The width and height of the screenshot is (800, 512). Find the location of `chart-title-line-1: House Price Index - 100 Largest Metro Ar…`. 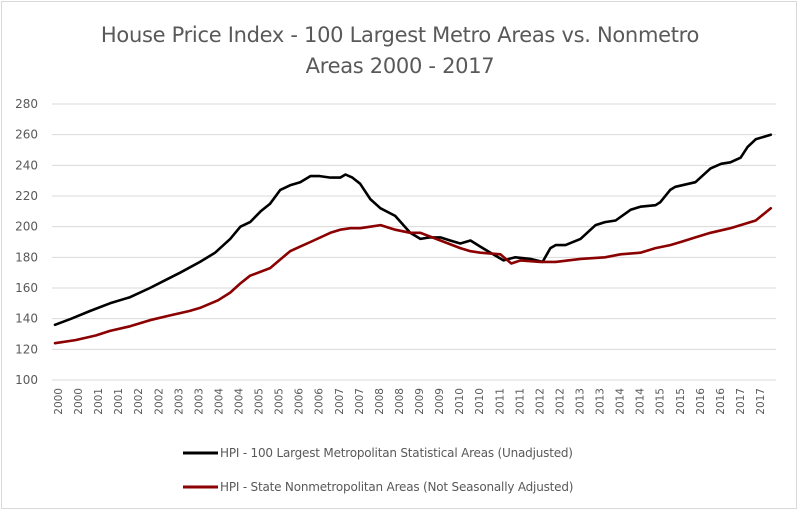

chart-title-line-1: House Price Index - 100 Largest Metro Ar… is located at coordinates (400, 35).